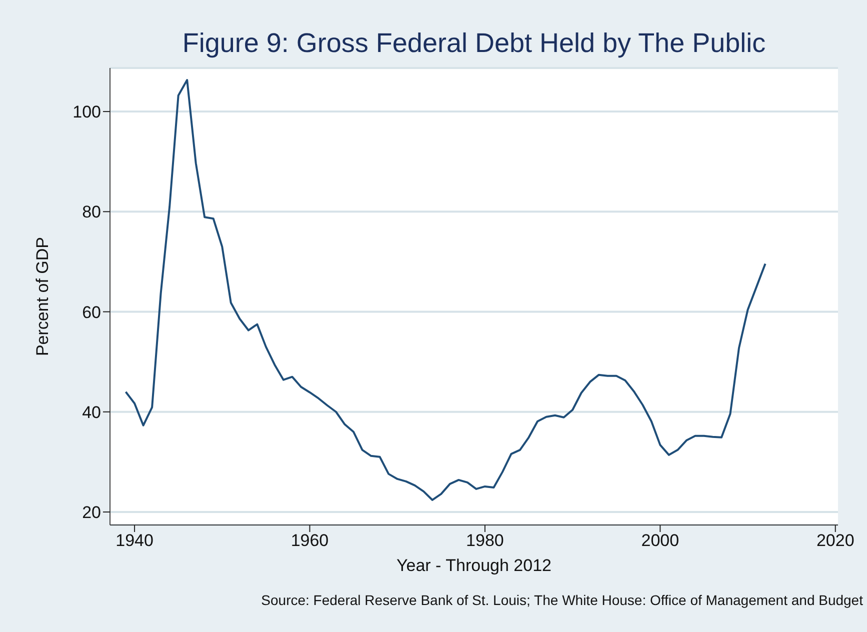  I want to click on chart-title: Figure 9: Gross Federal Debt Held by The Public, so click(474, 43).